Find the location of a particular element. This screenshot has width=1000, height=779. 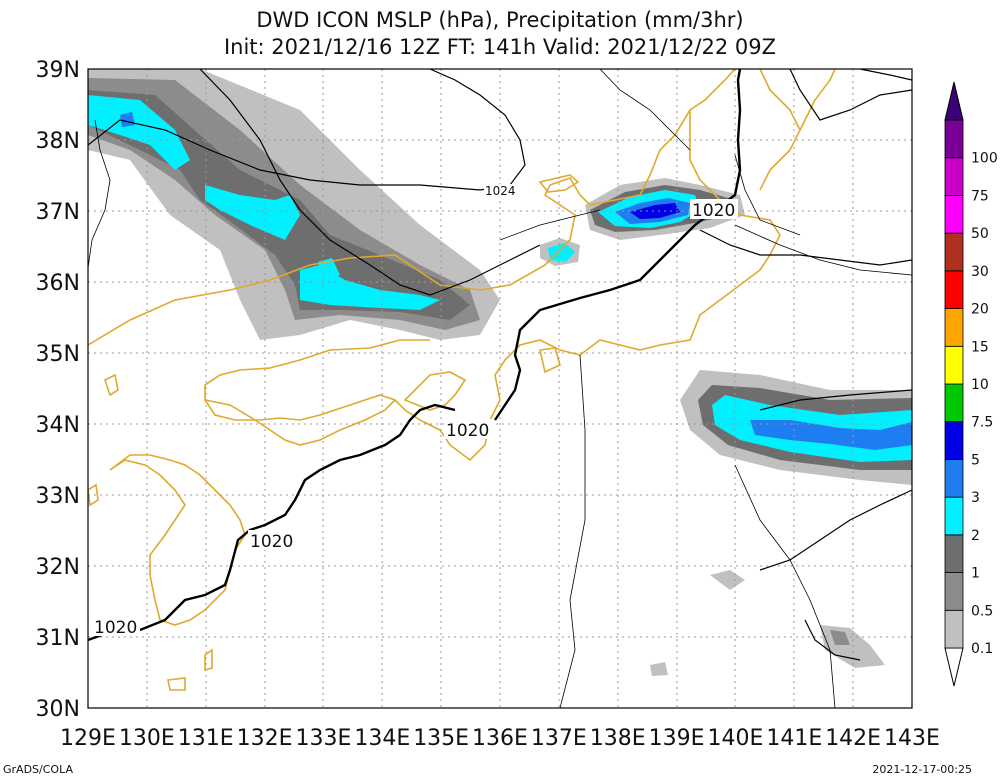

lon-tick-label: 142E is located at coordinates (853, 738).